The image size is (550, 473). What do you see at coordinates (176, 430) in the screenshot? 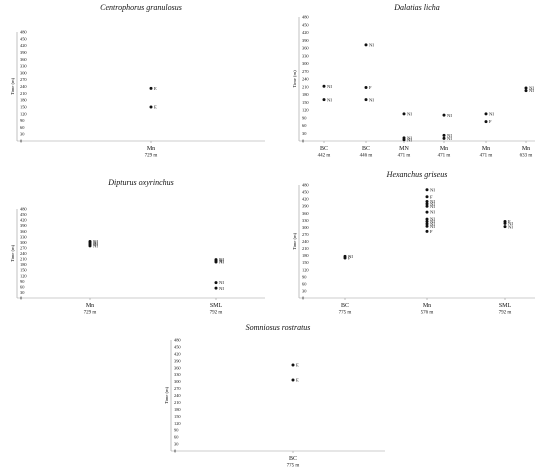
I see `y-tick-label: 90` at bounding box center [176, 430].